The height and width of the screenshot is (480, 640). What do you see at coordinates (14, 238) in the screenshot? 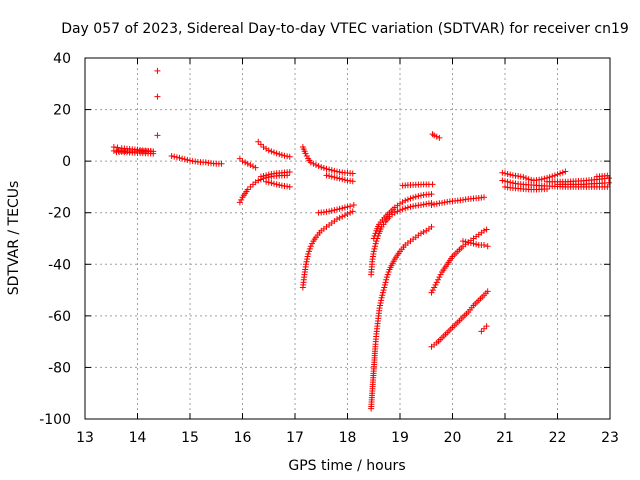
I see `y-axis-label: SDTVAR / TECUs` at bounding box center [14, 238].